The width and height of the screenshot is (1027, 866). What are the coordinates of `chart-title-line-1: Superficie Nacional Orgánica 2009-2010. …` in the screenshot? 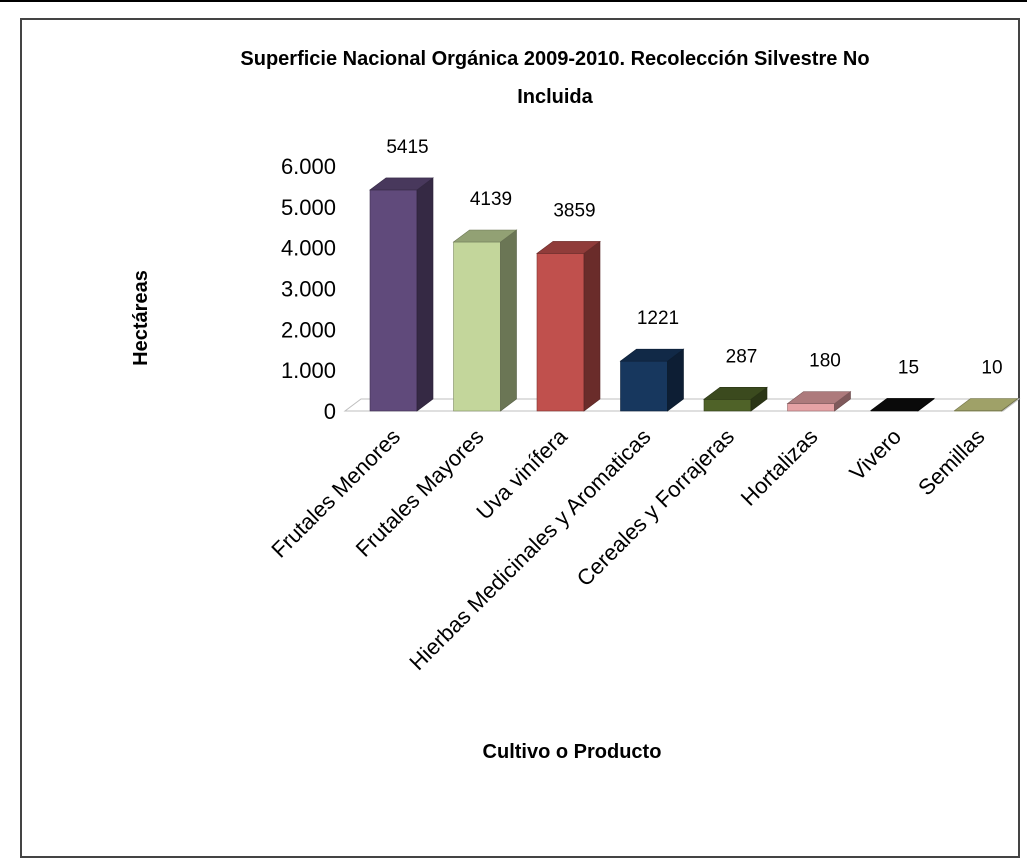 It's located at (554, 59).